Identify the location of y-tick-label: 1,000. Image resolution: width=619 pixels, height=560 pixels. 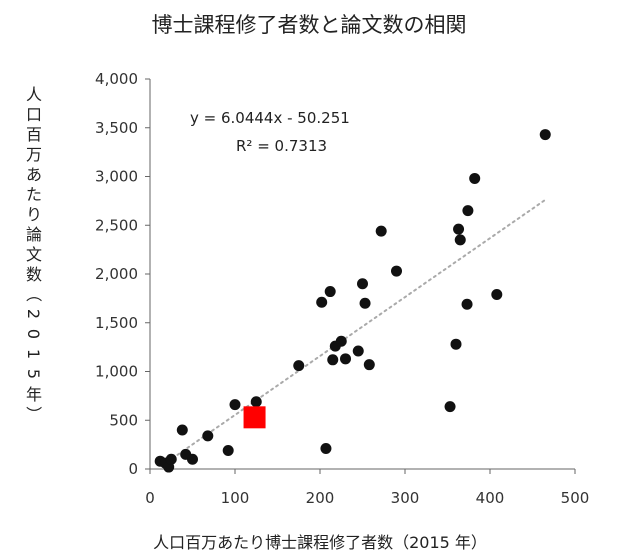
(116, 372).